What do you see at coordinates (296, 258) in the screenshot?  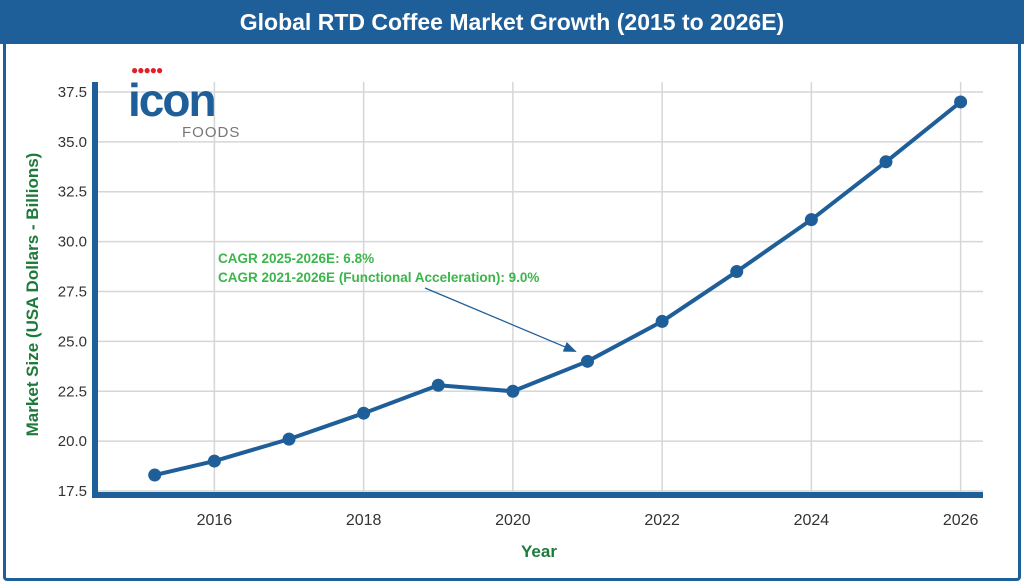 I see `annotation-text: CAGR 2025-2026E: 6.8%` at bounding box center [296, 258].